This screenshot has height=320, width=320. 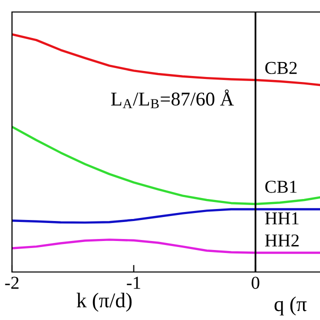 What do you see at coordinates (282, 240) in the screenshot?
I see `series-label: HH2` at bounding box center [282, 240].